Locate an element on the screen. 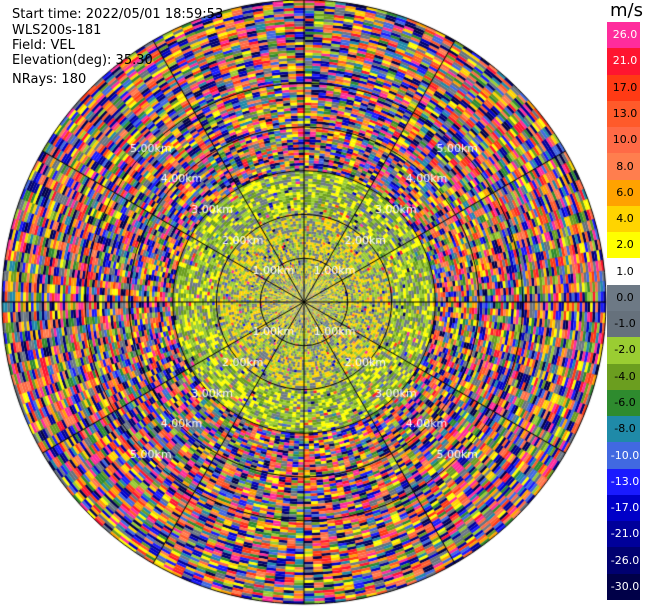 The width and height of the screenshot is (647, 607). colorbar-tick-label: 10.0 is located at coordinates (625, 140).